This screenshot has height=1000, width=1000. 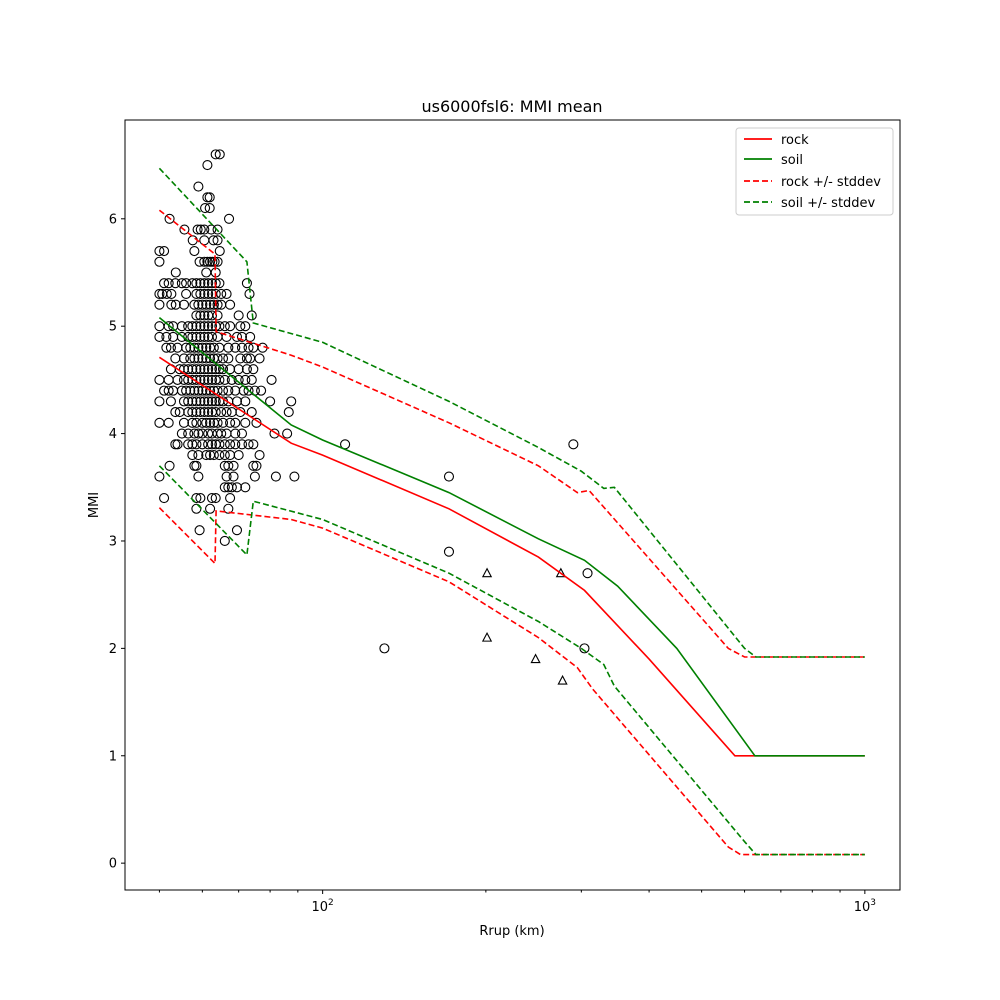 What do you see at coordinates (113, 434) in the screenshot?
I see `y-tick-label: 4` at bounding box center [113, 434].